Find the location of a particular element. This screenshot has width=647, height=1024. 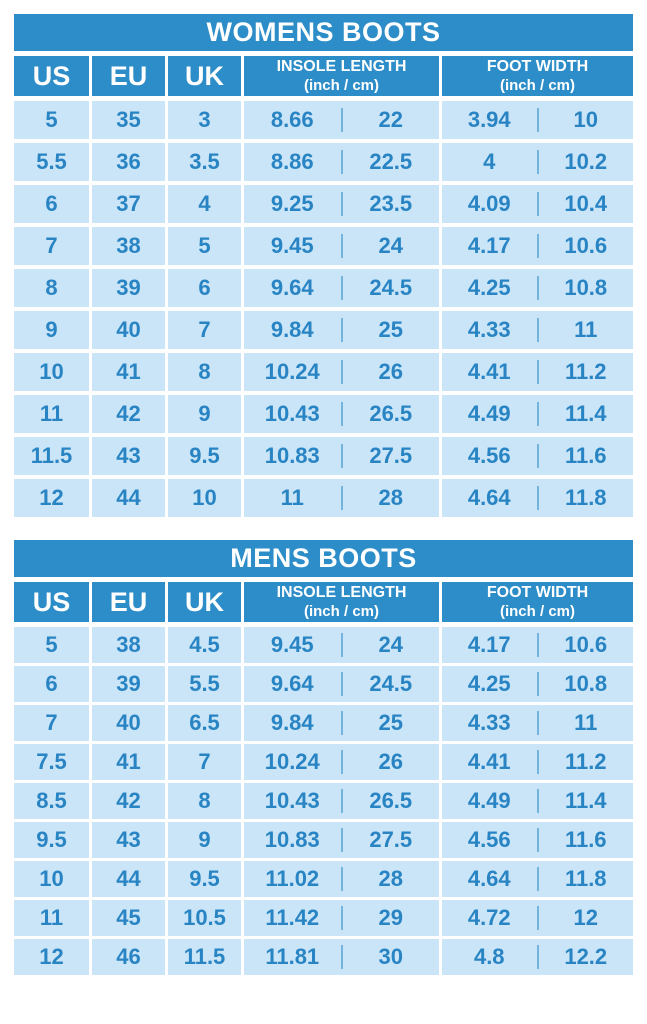

cm-value: 22.5 is located at coordinates (391, 161).